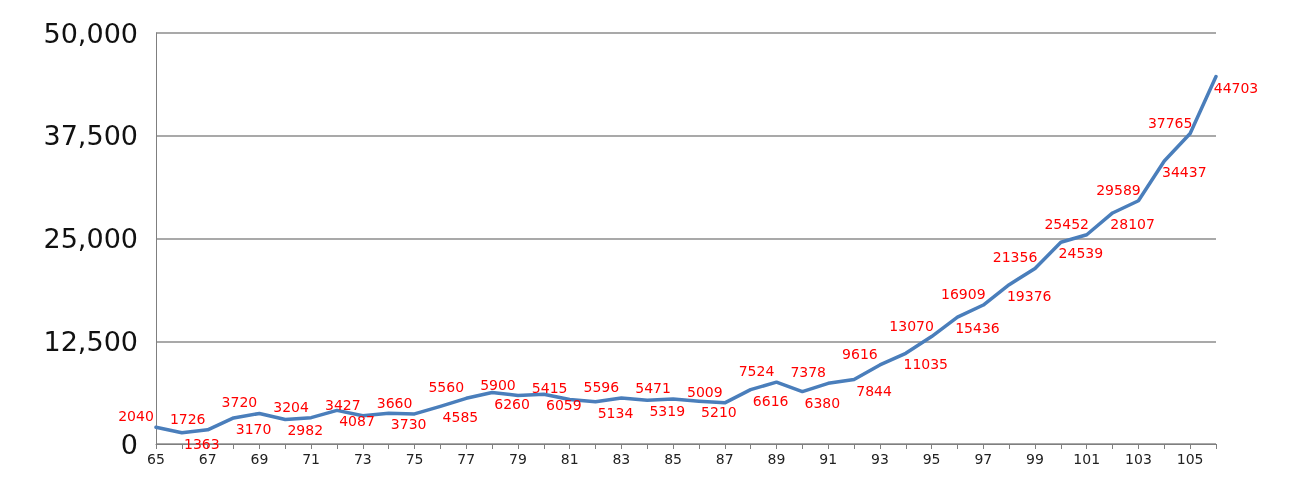  I want to click on y-tick-label: 0, so click(129, 444).